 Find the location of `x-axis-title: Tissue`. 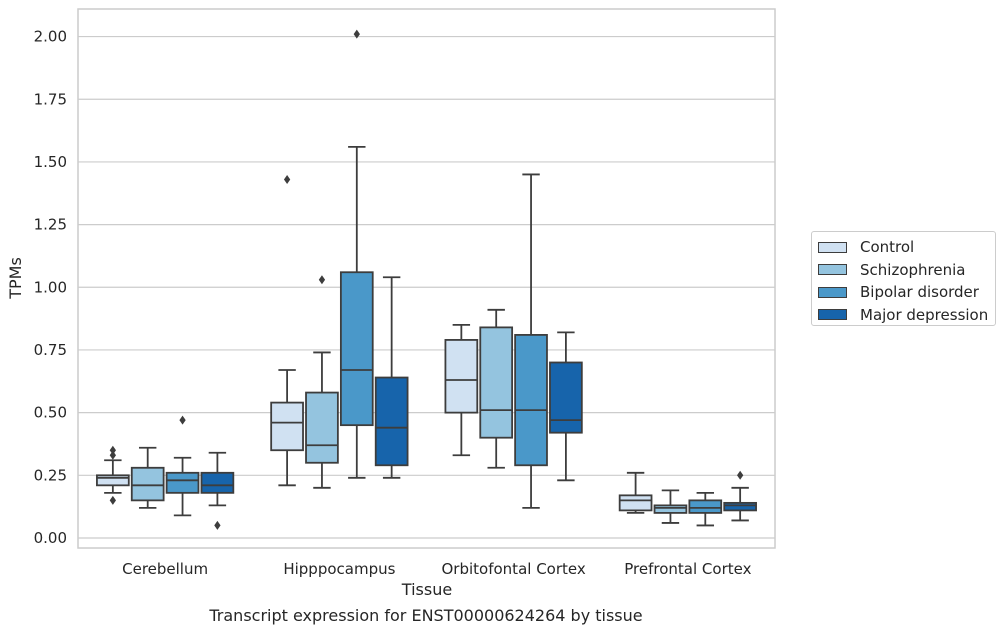

x-axis-title: Tissue is located at coordinates (426, 589).